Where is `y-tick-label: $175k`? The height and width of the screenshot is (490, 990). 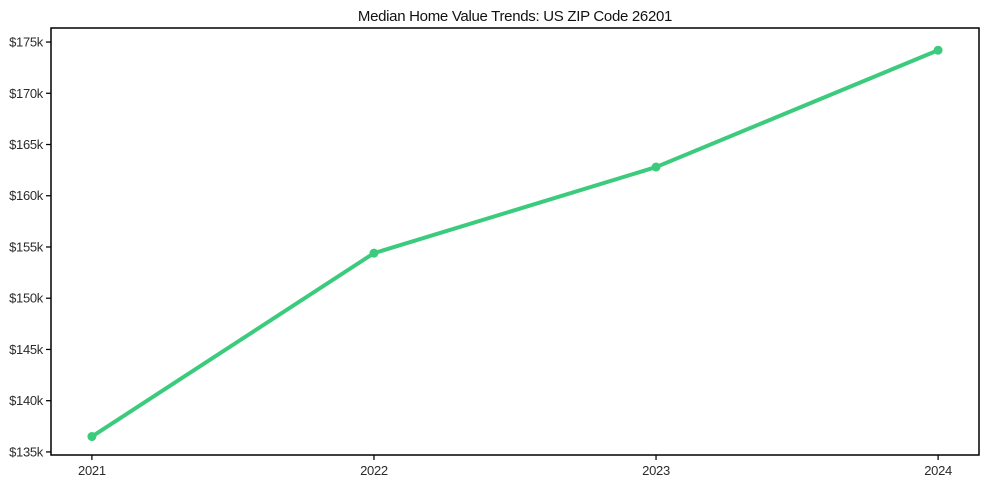 y-tick-label: $175k is located at coordinates (26, 42).